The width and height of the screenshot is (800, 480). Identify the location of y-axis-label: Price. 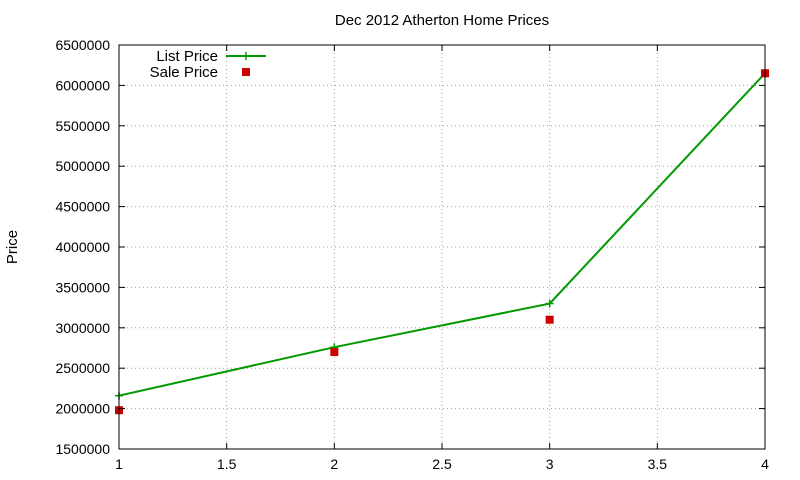
(12, 247).